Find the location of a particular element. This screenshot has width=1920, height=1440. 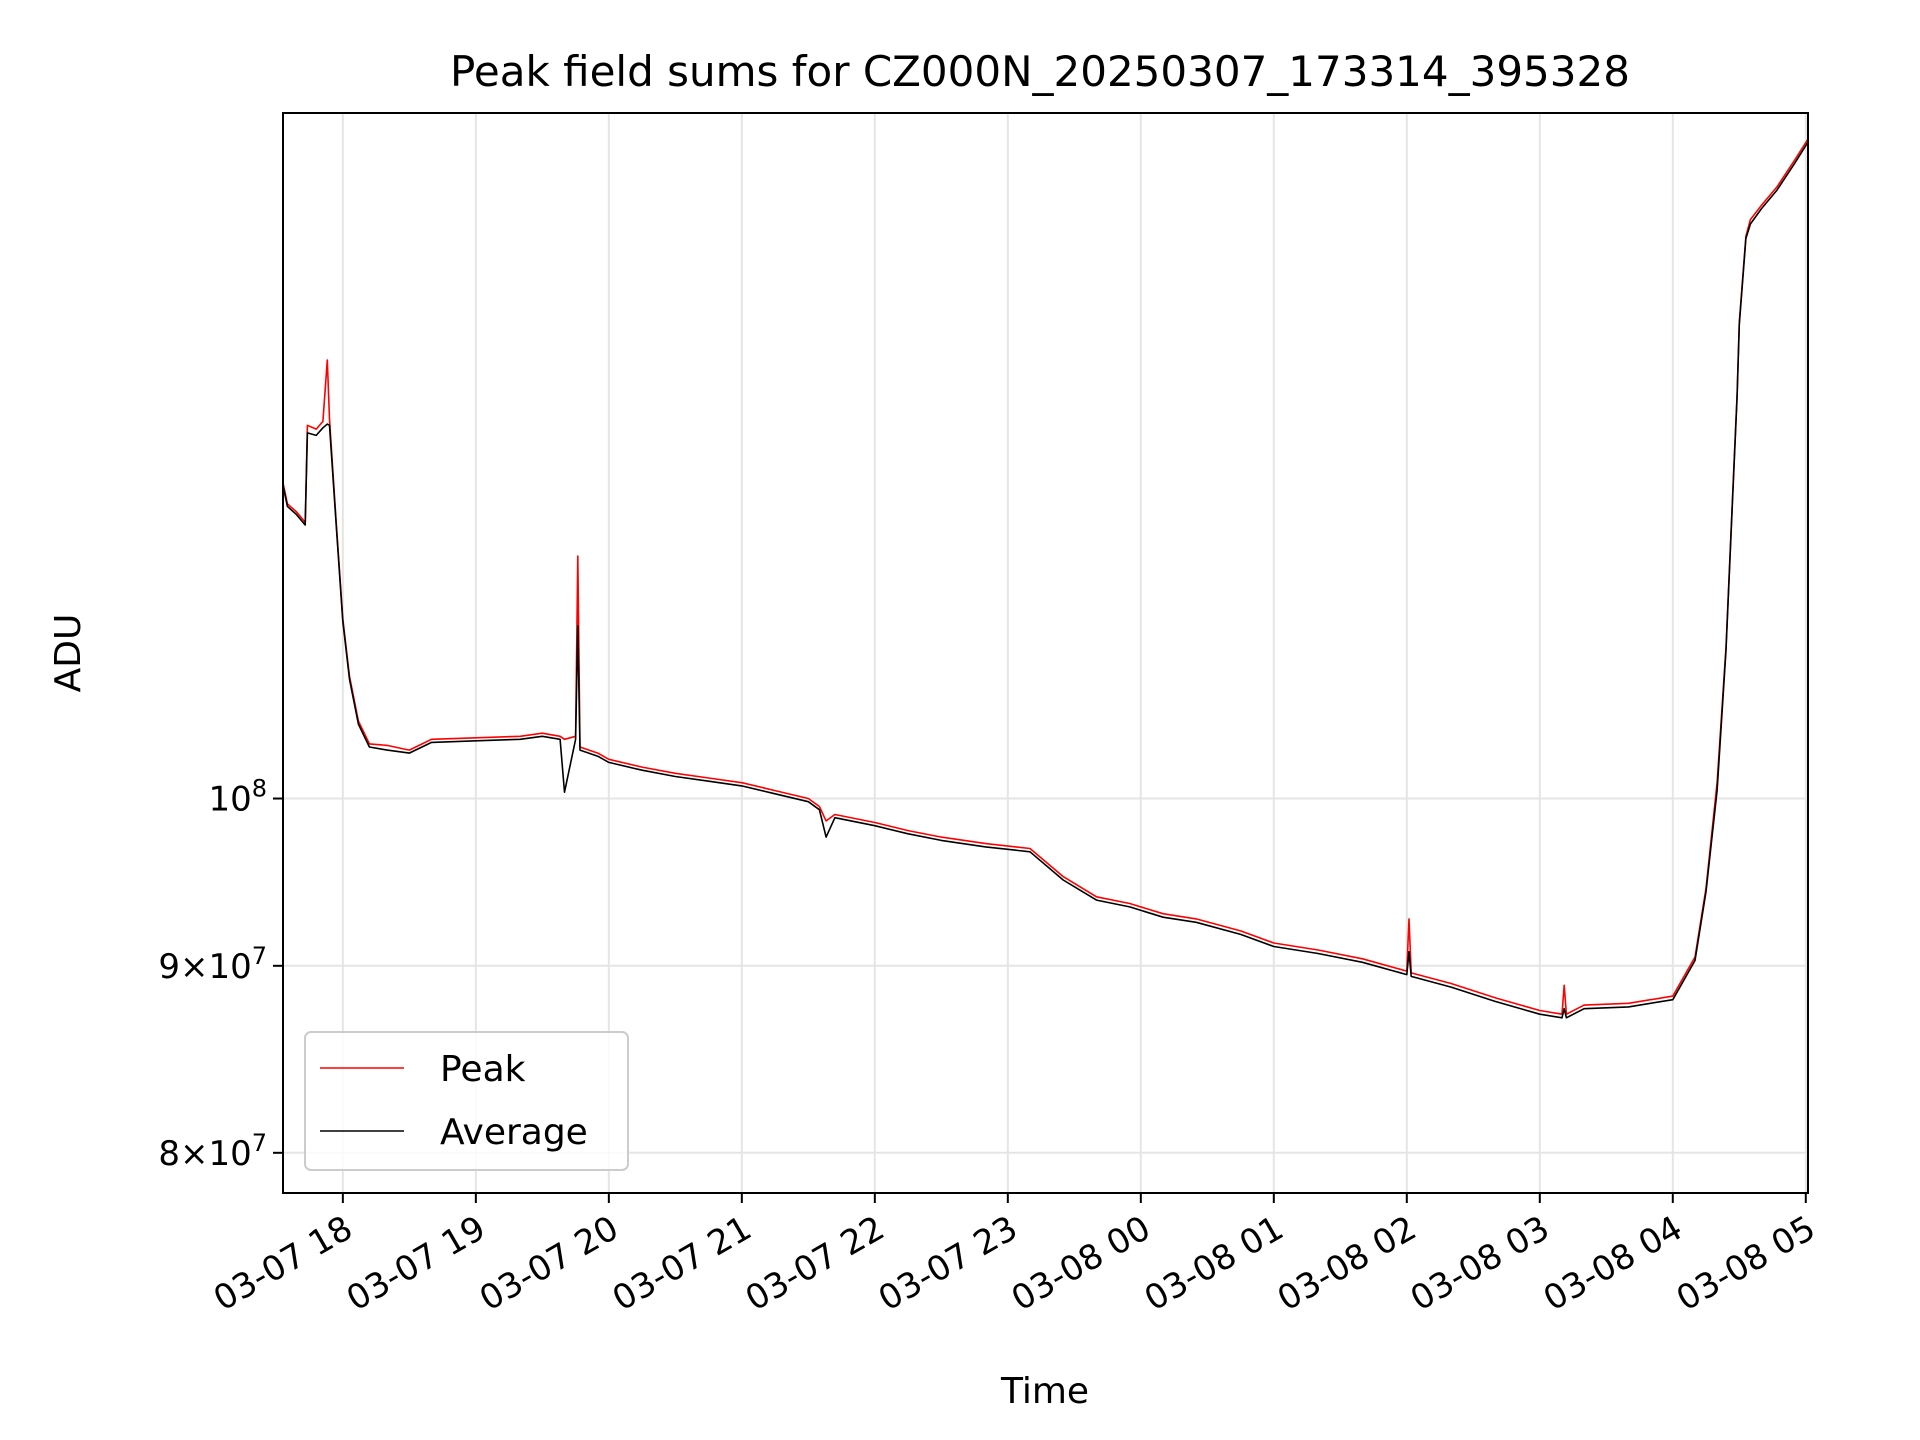

x-axis-label: Time is located at coordinates (1044, 1391).